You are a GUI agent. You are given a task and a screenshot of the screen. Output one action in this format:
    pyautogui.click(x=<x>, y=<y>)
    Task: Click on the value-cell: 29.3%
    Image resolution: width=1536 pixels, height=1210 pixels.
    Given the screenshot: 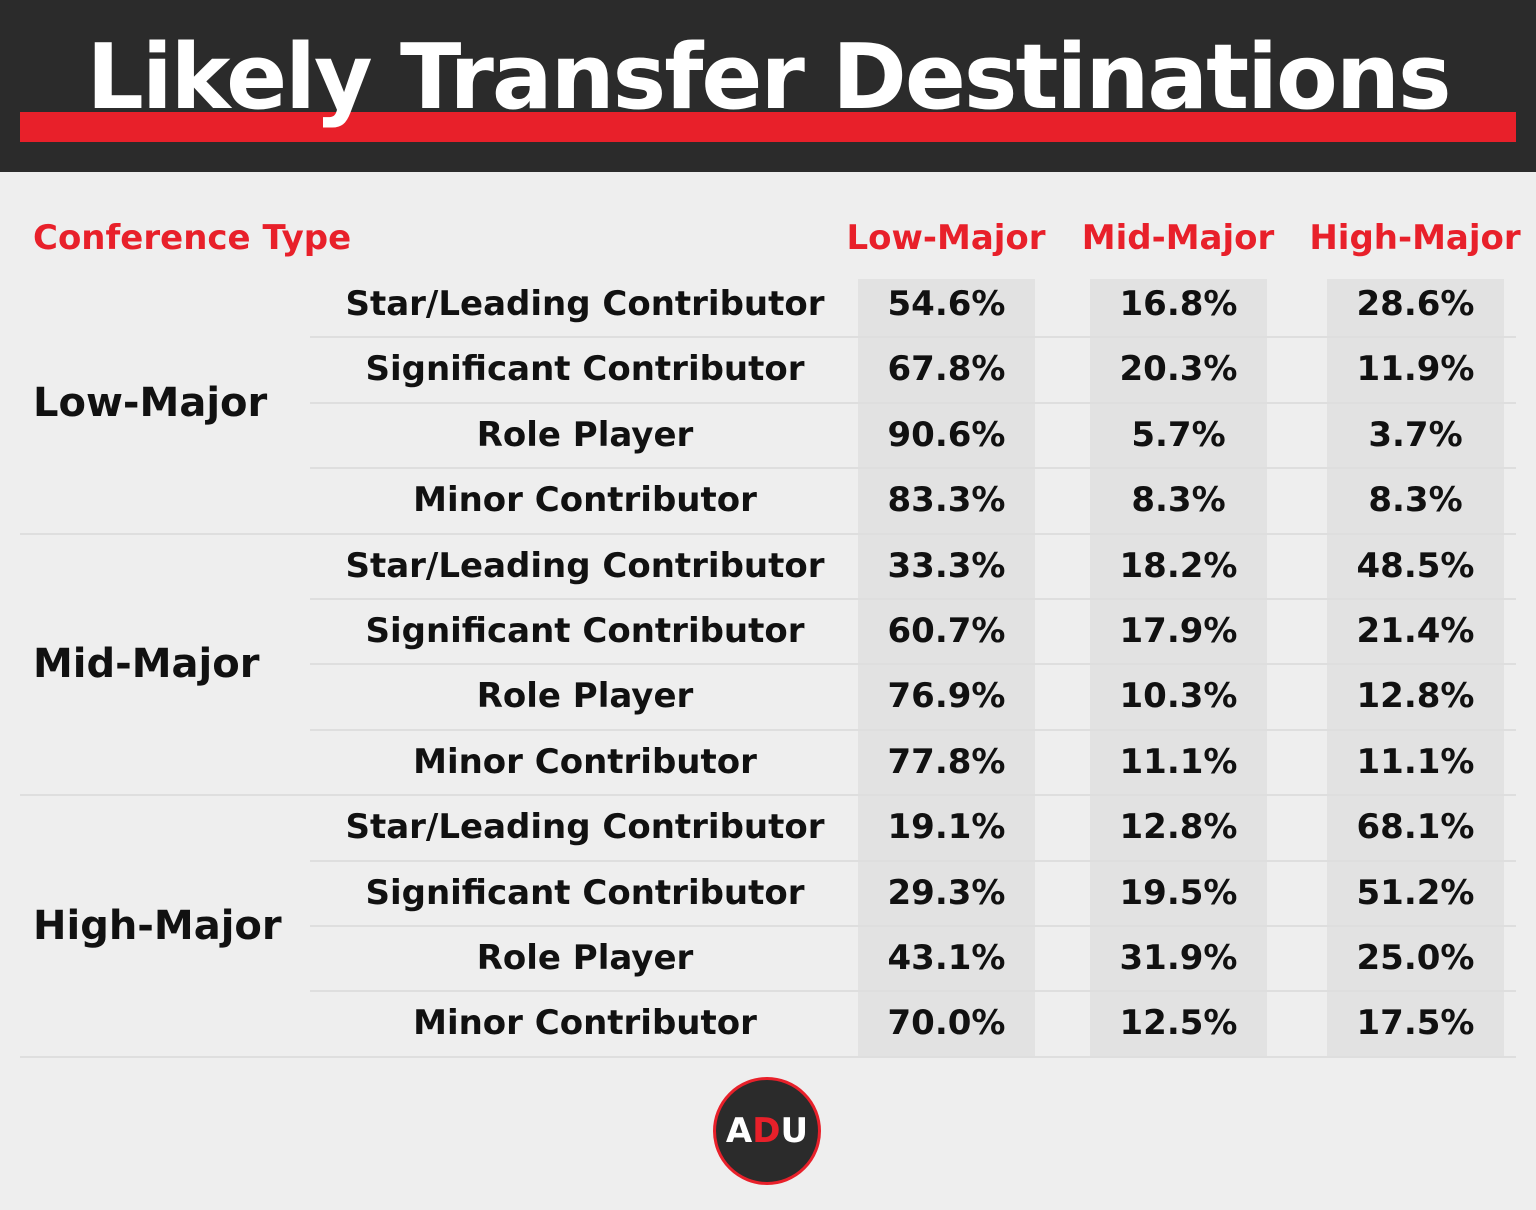 What is the action you would take?
    pyautogui.click(x=946, y=892)
    